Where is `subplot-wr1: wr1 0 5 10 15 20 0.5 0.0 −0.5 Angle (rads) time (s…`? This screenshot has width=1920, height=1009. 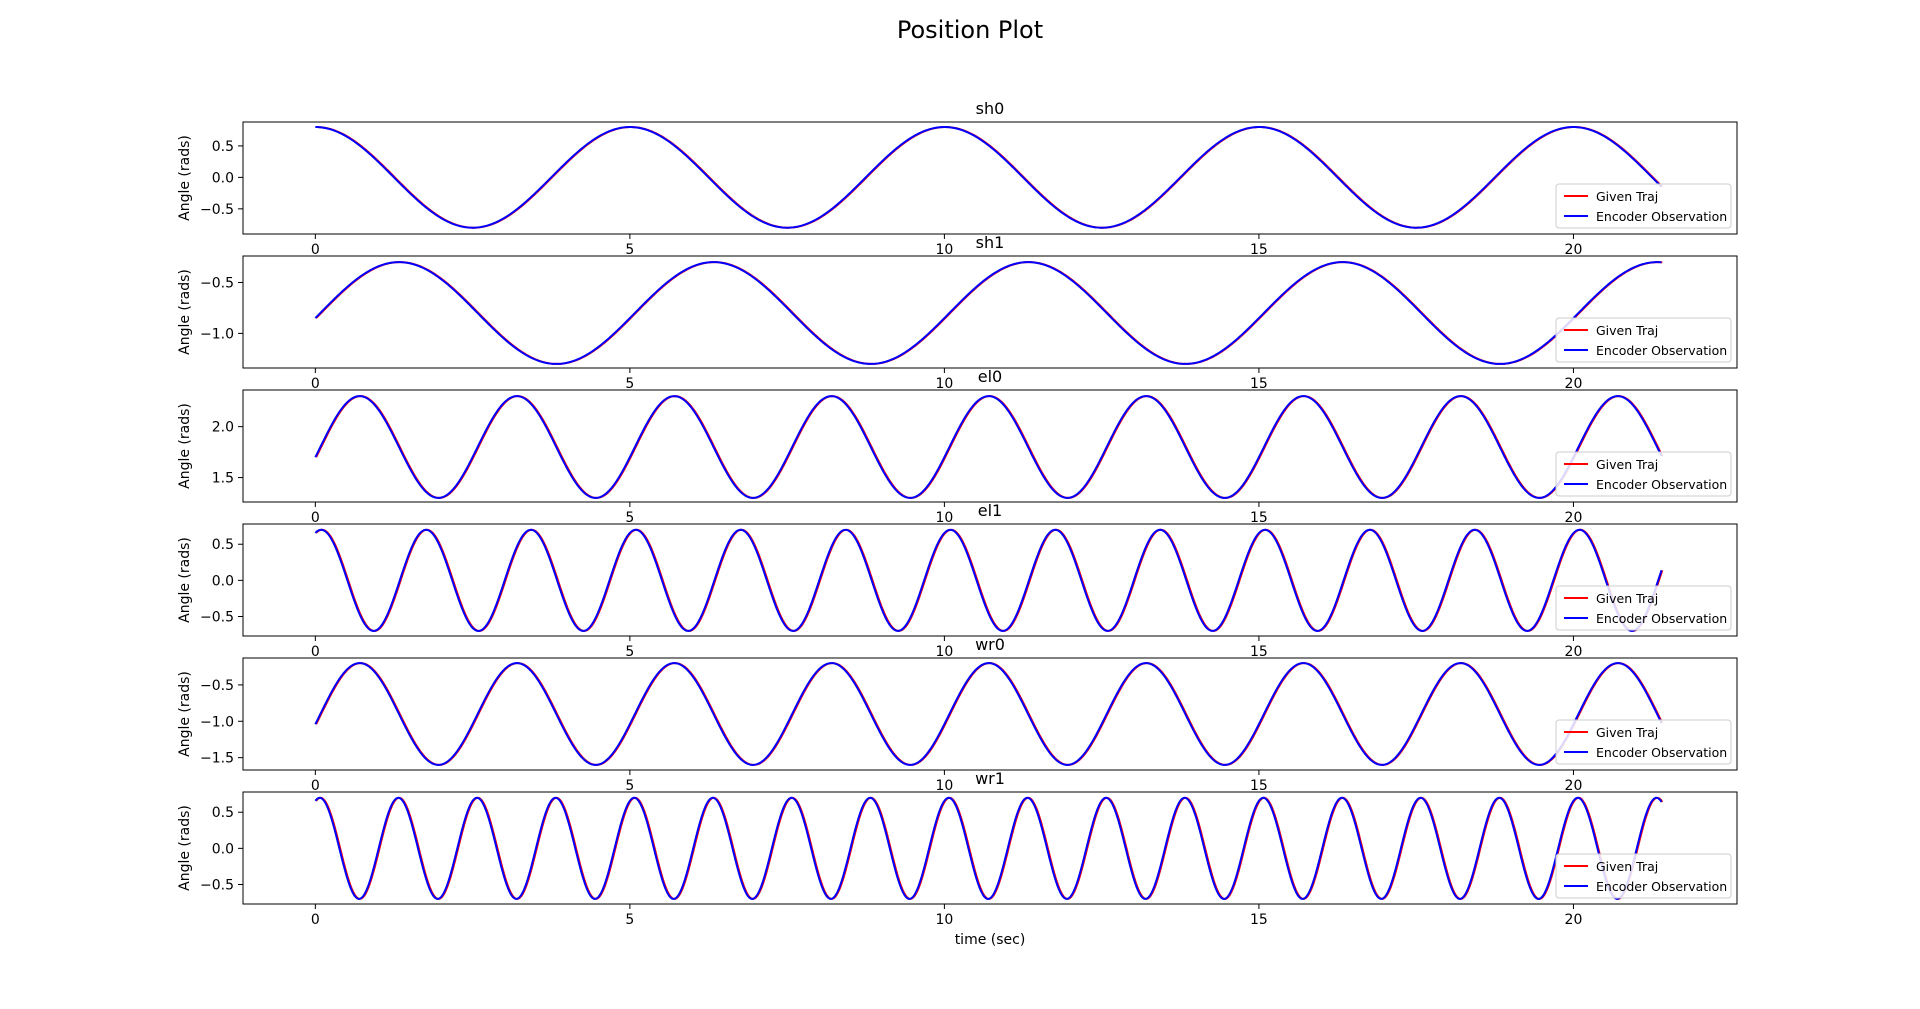 subplot-wr1: wr1 0 5 10 15 20 0.5 0.0 −0.5 Angle (rads) time (s… is located at coordinates (957, 858).